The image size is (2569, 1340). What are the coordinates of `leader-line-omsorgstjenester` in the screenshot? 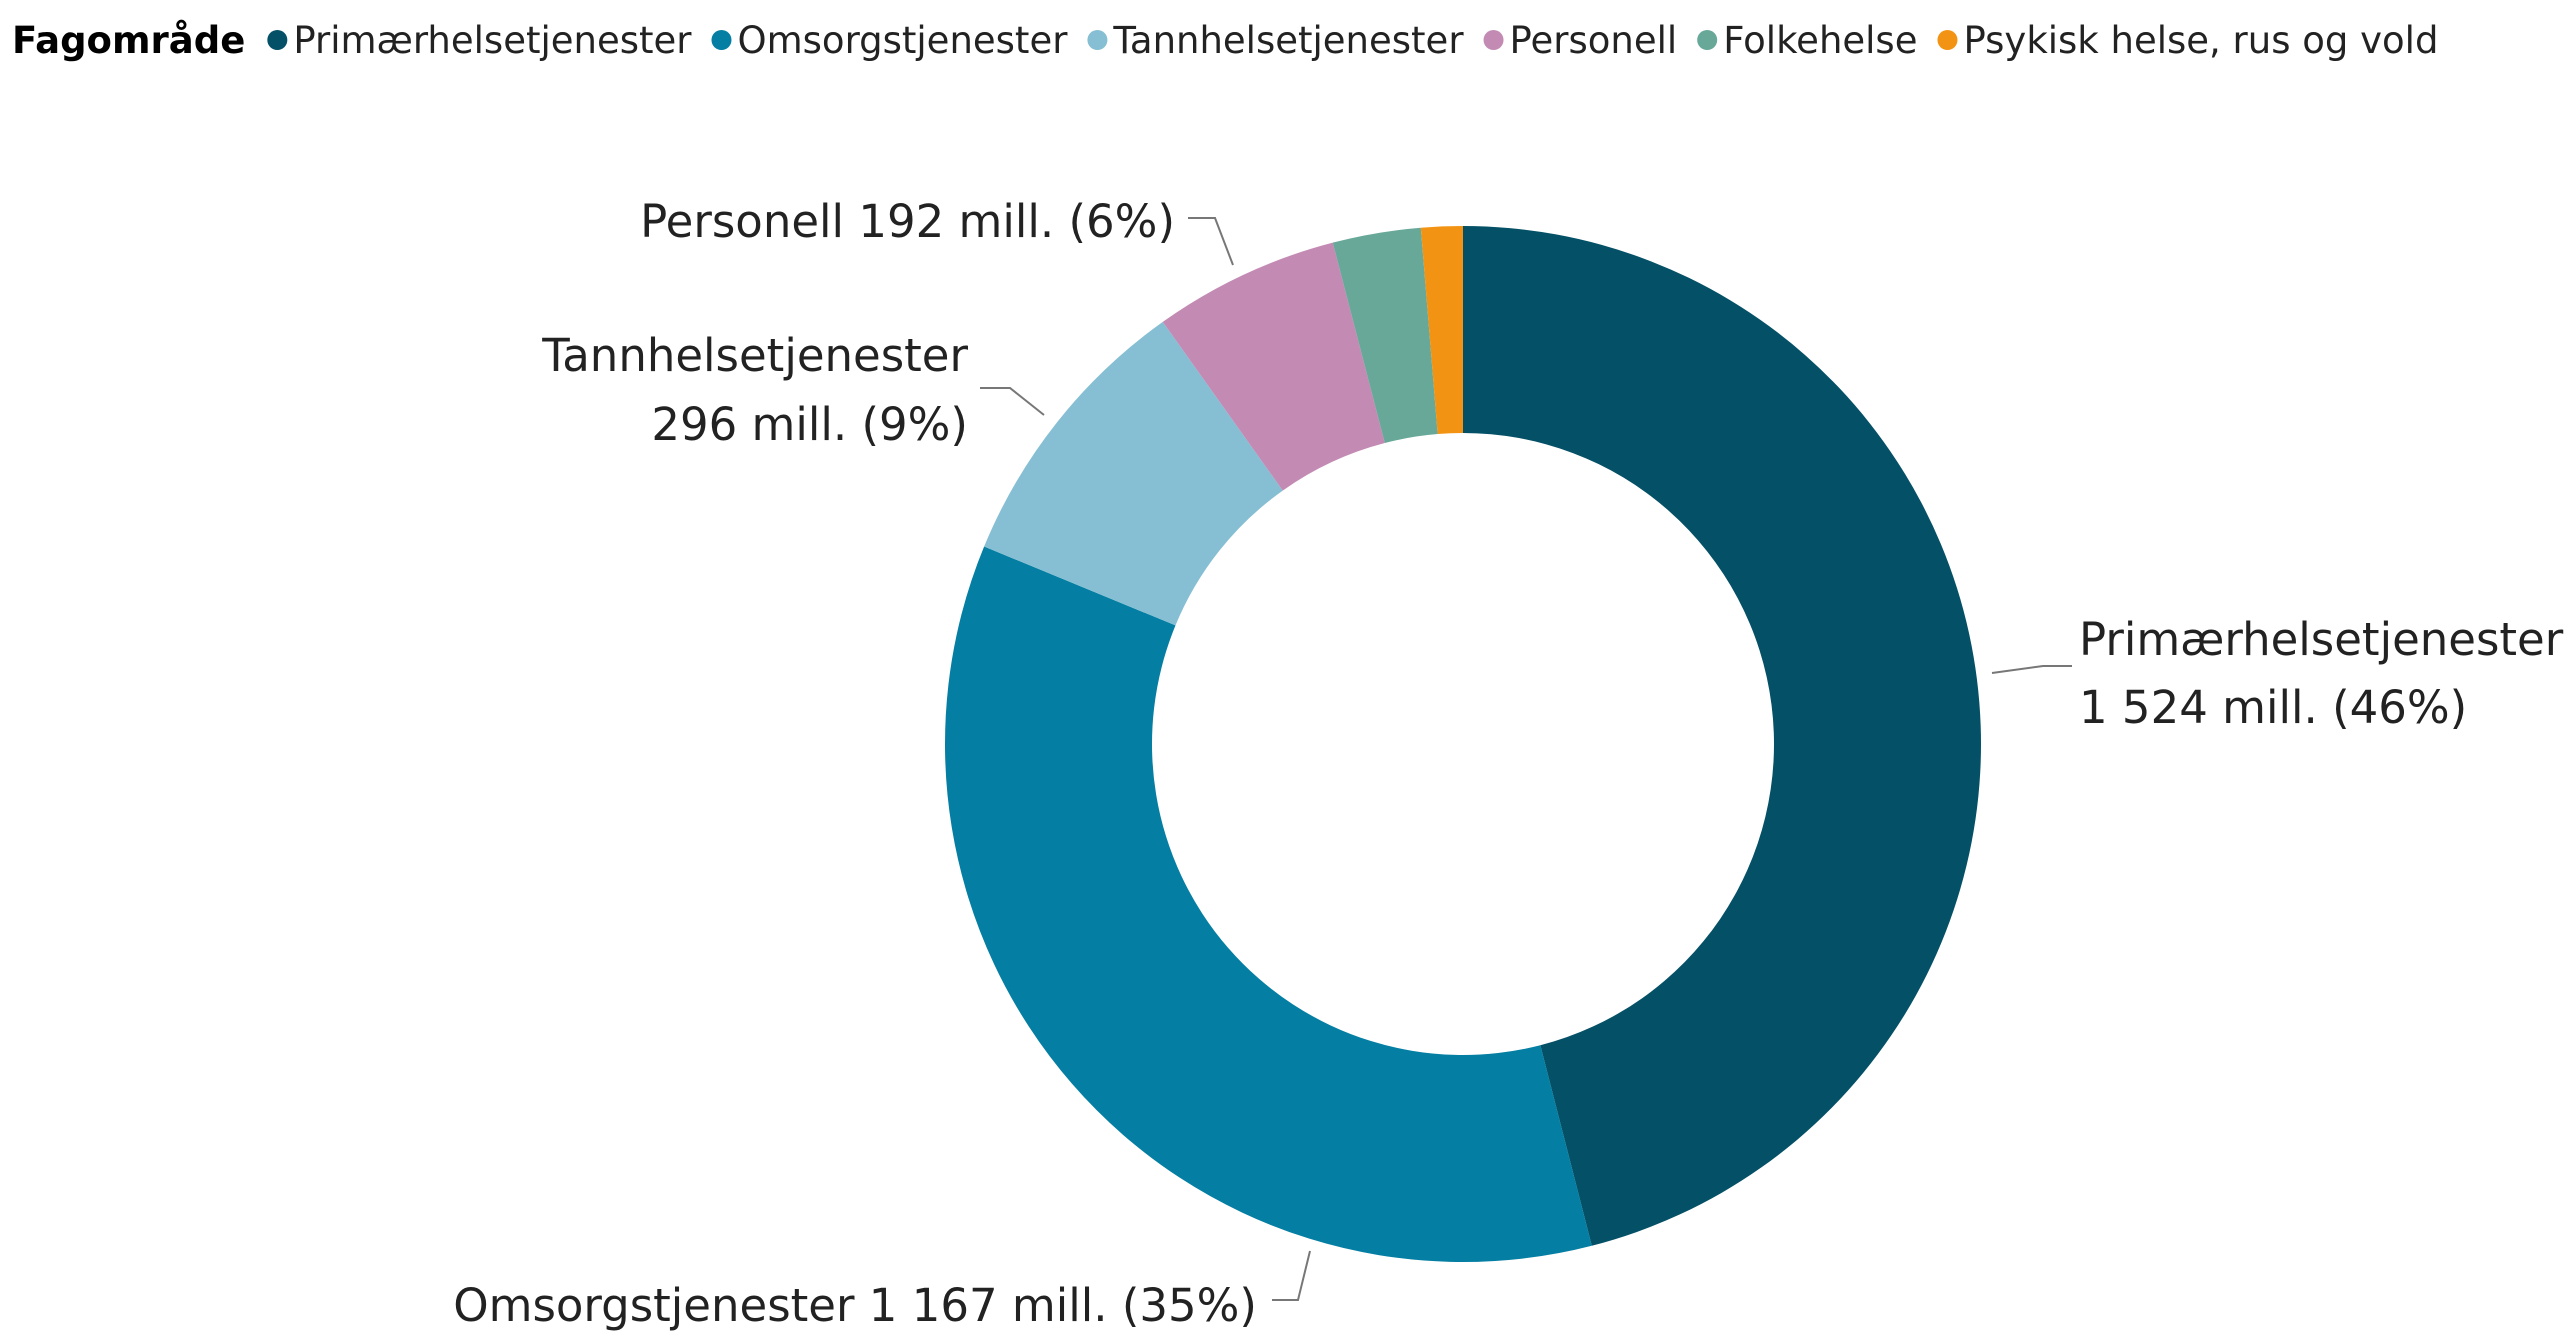 It's located at (1291, 1275).